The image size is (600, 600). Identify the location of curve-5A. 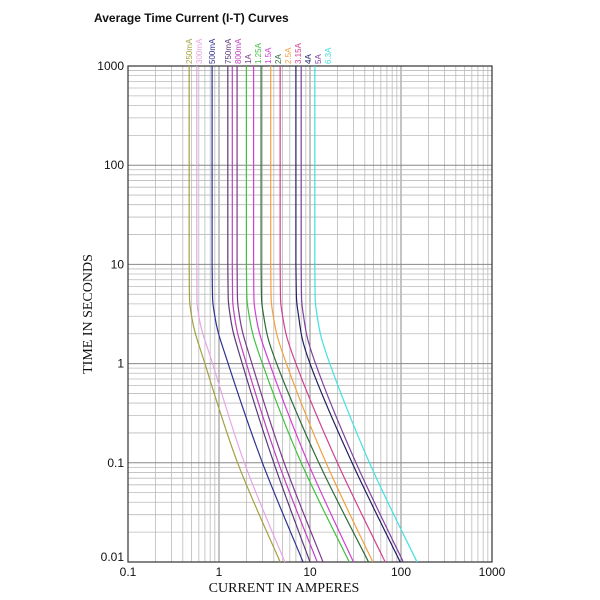
(352, 314).